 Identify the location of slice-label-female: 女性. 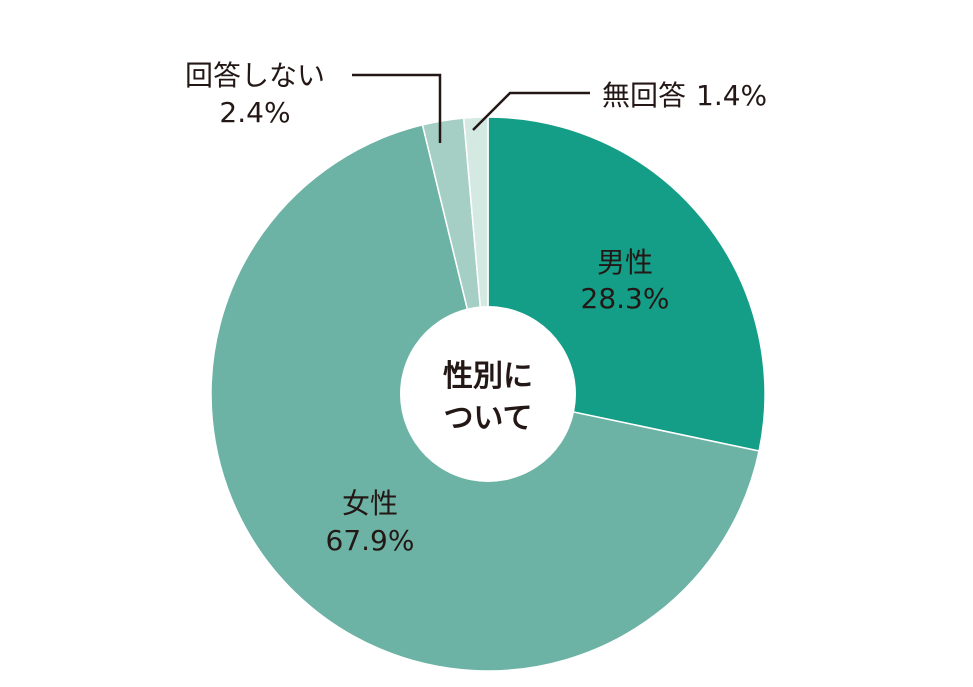
(370, 503).